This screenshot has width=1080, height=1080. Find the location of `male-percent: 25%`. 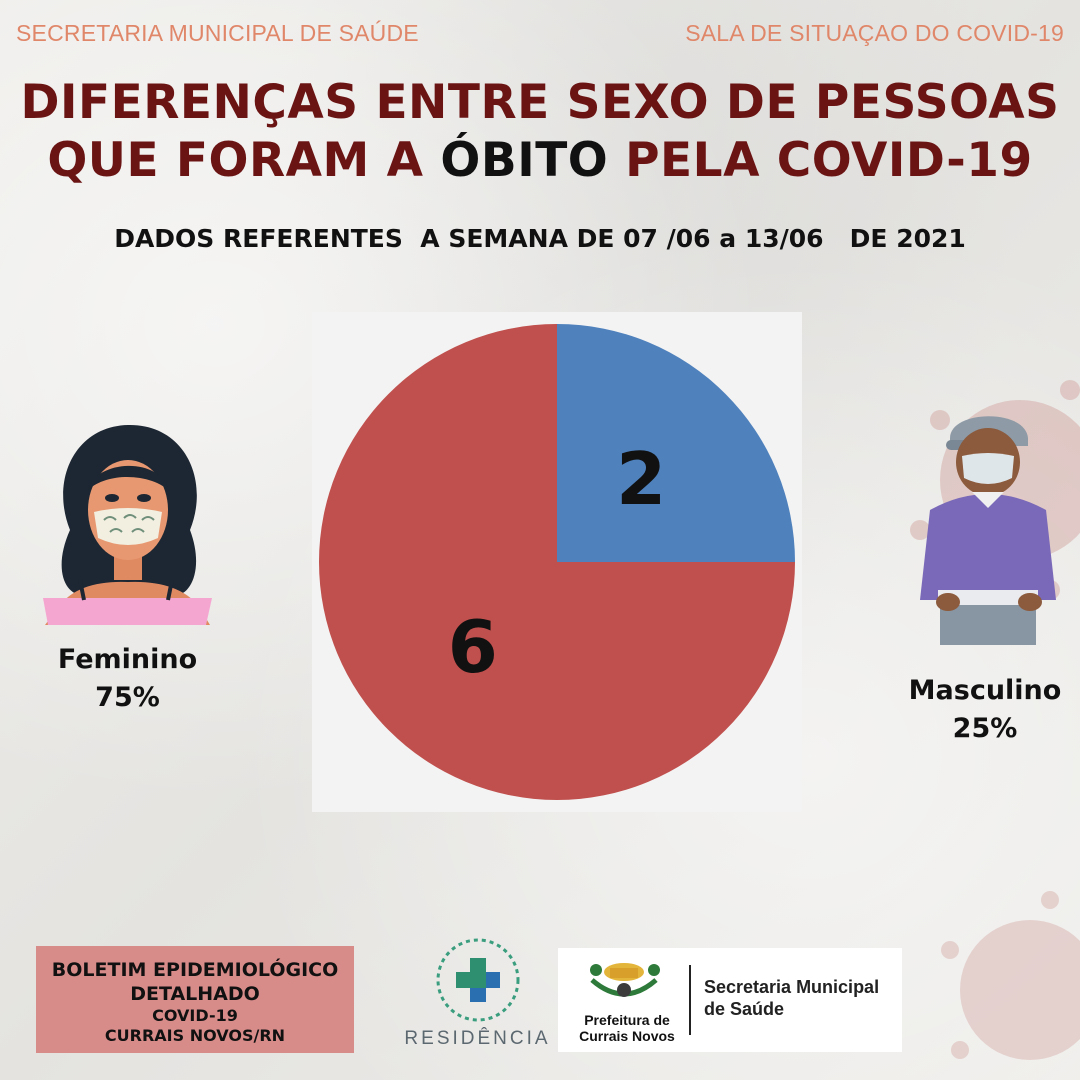

male-percent: 25% is located at coordinates (985, 728).